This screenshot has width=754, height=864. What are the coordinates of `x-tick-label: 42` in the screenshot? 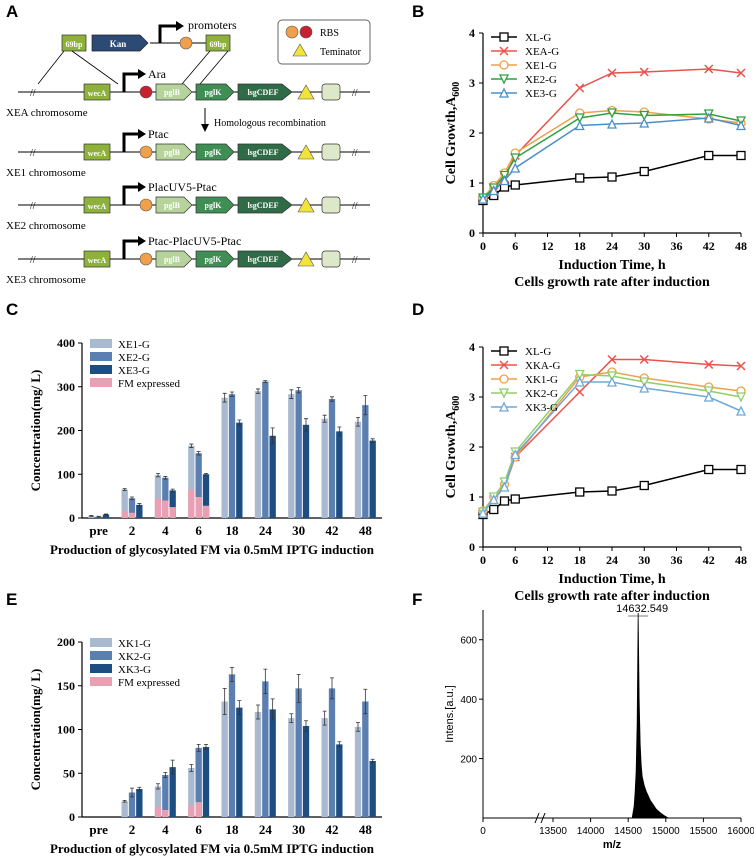 It's located at (709, 246).